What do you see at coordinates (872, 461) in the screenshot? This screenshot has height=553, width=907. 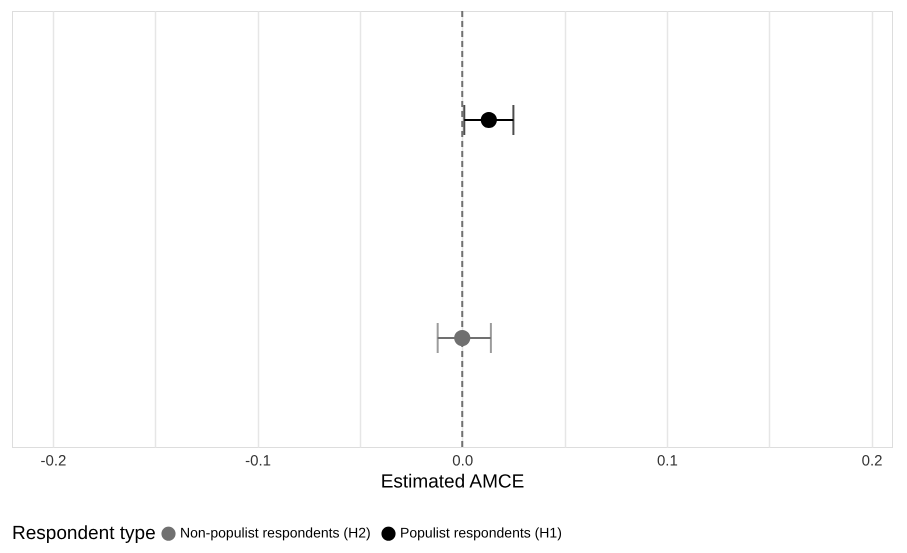 I see `x-tick-label: 0.2` at bounding box center [872, 461].